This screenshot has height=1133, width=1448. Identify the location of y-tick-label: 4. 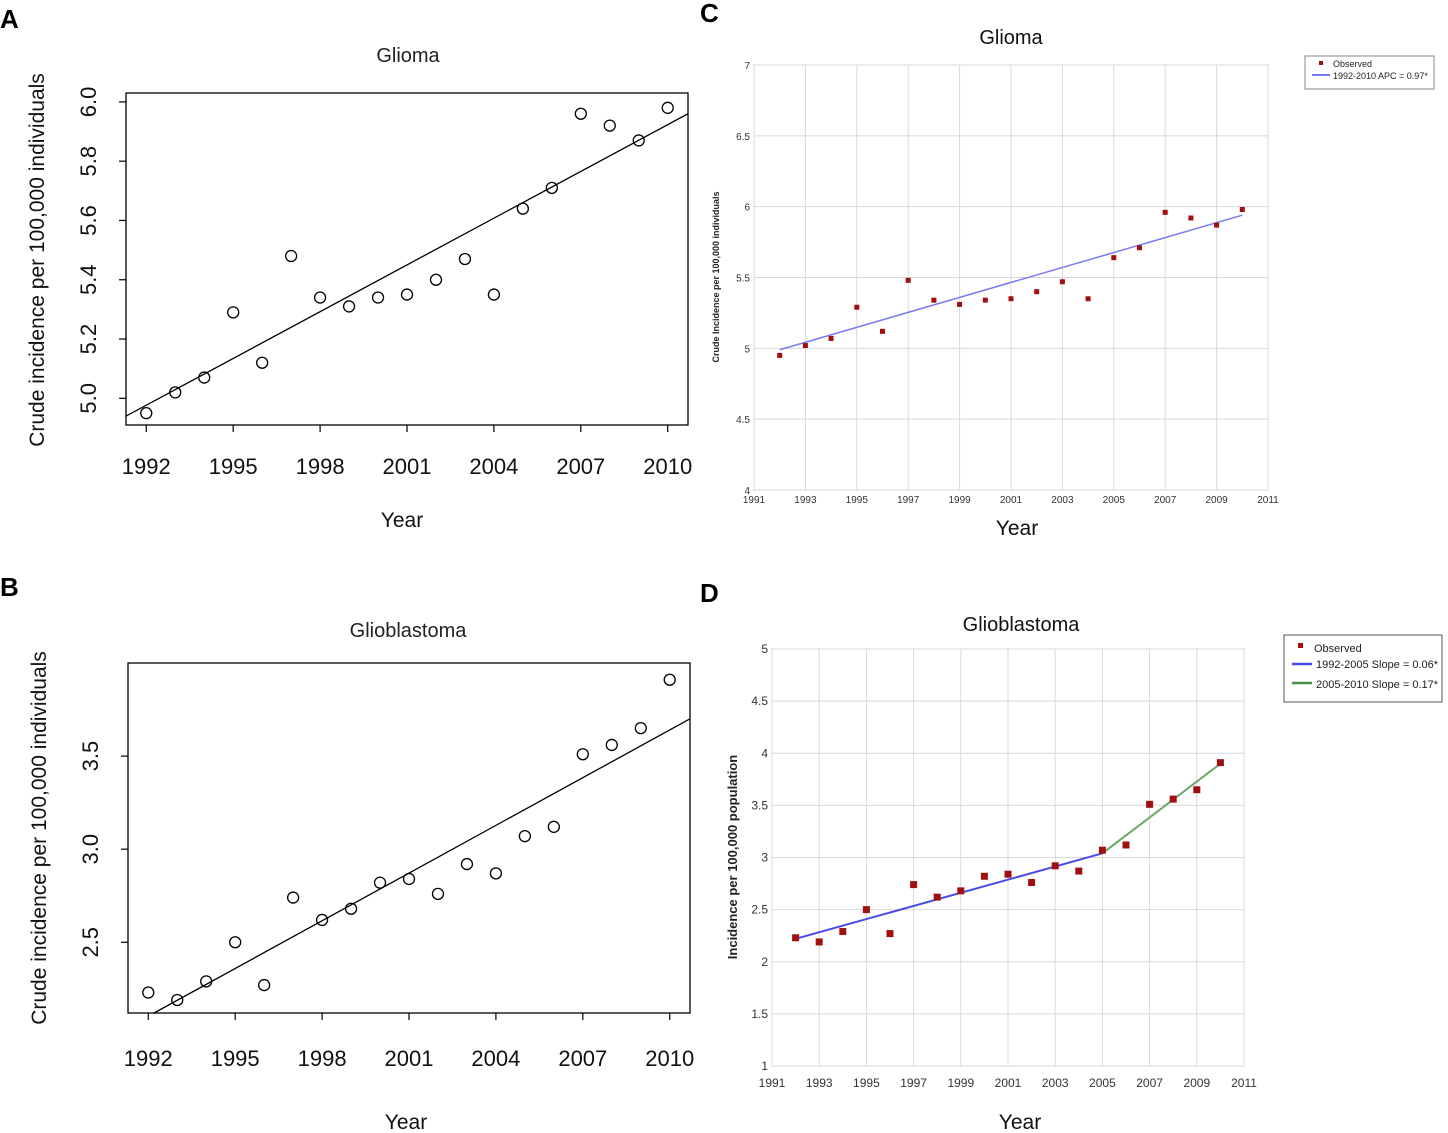
(747, 491).